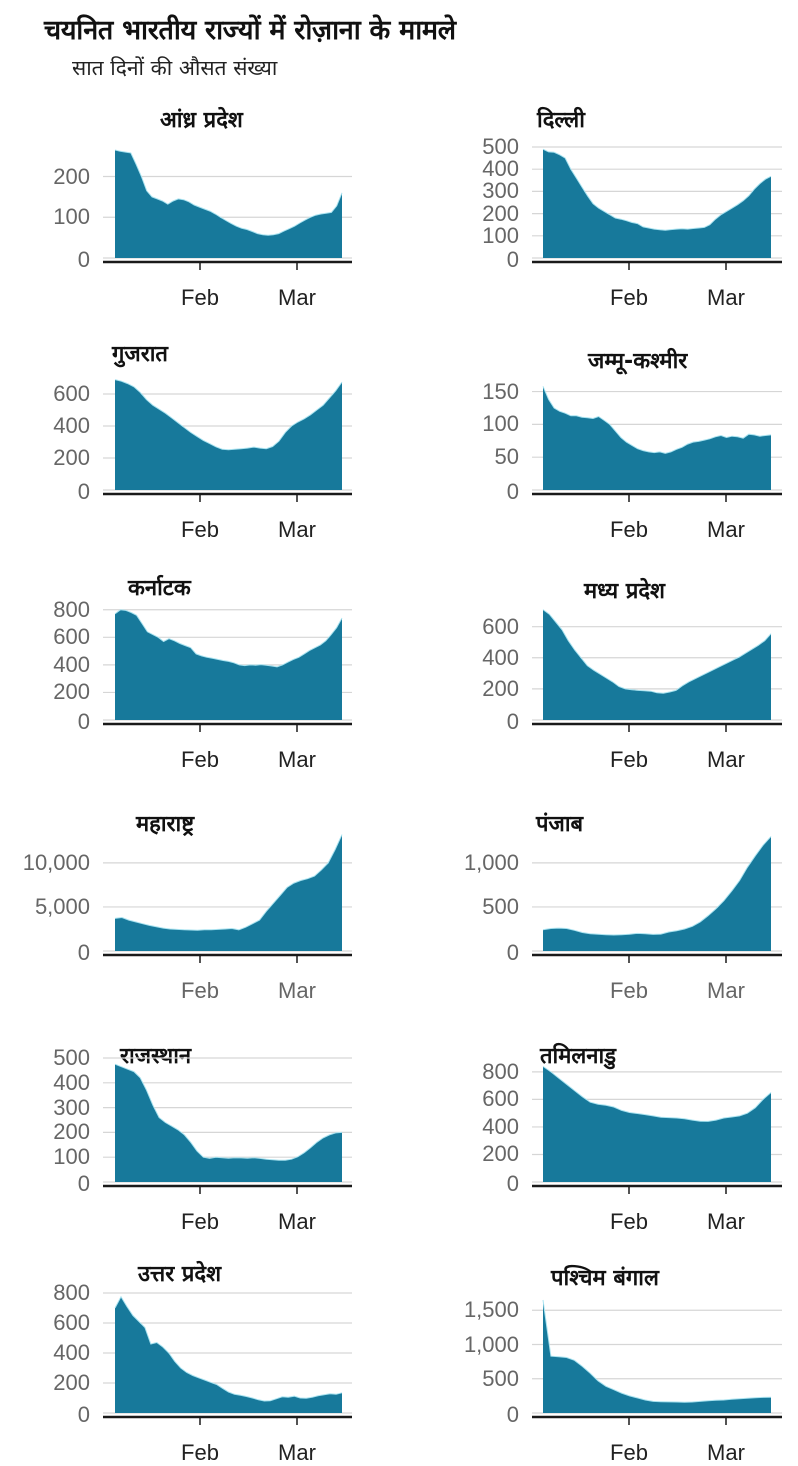 This screenshot has width=798, height=1466. What do you see at coordinates (62, 906) in the screenshot?
I see `y-tick-label: 5,000` at bounding box center [62, 906].